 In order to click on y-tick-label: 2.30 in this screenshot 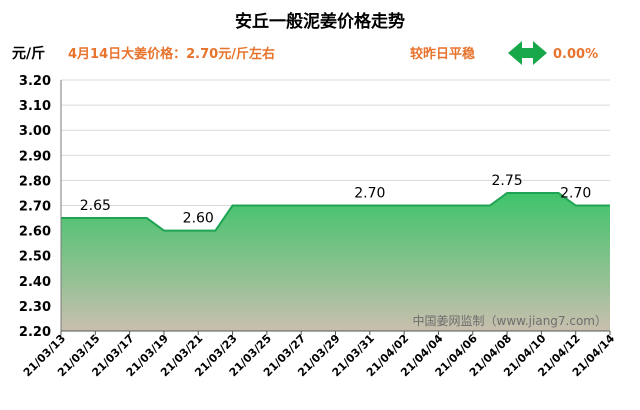, I will do `click(35, 307)`.